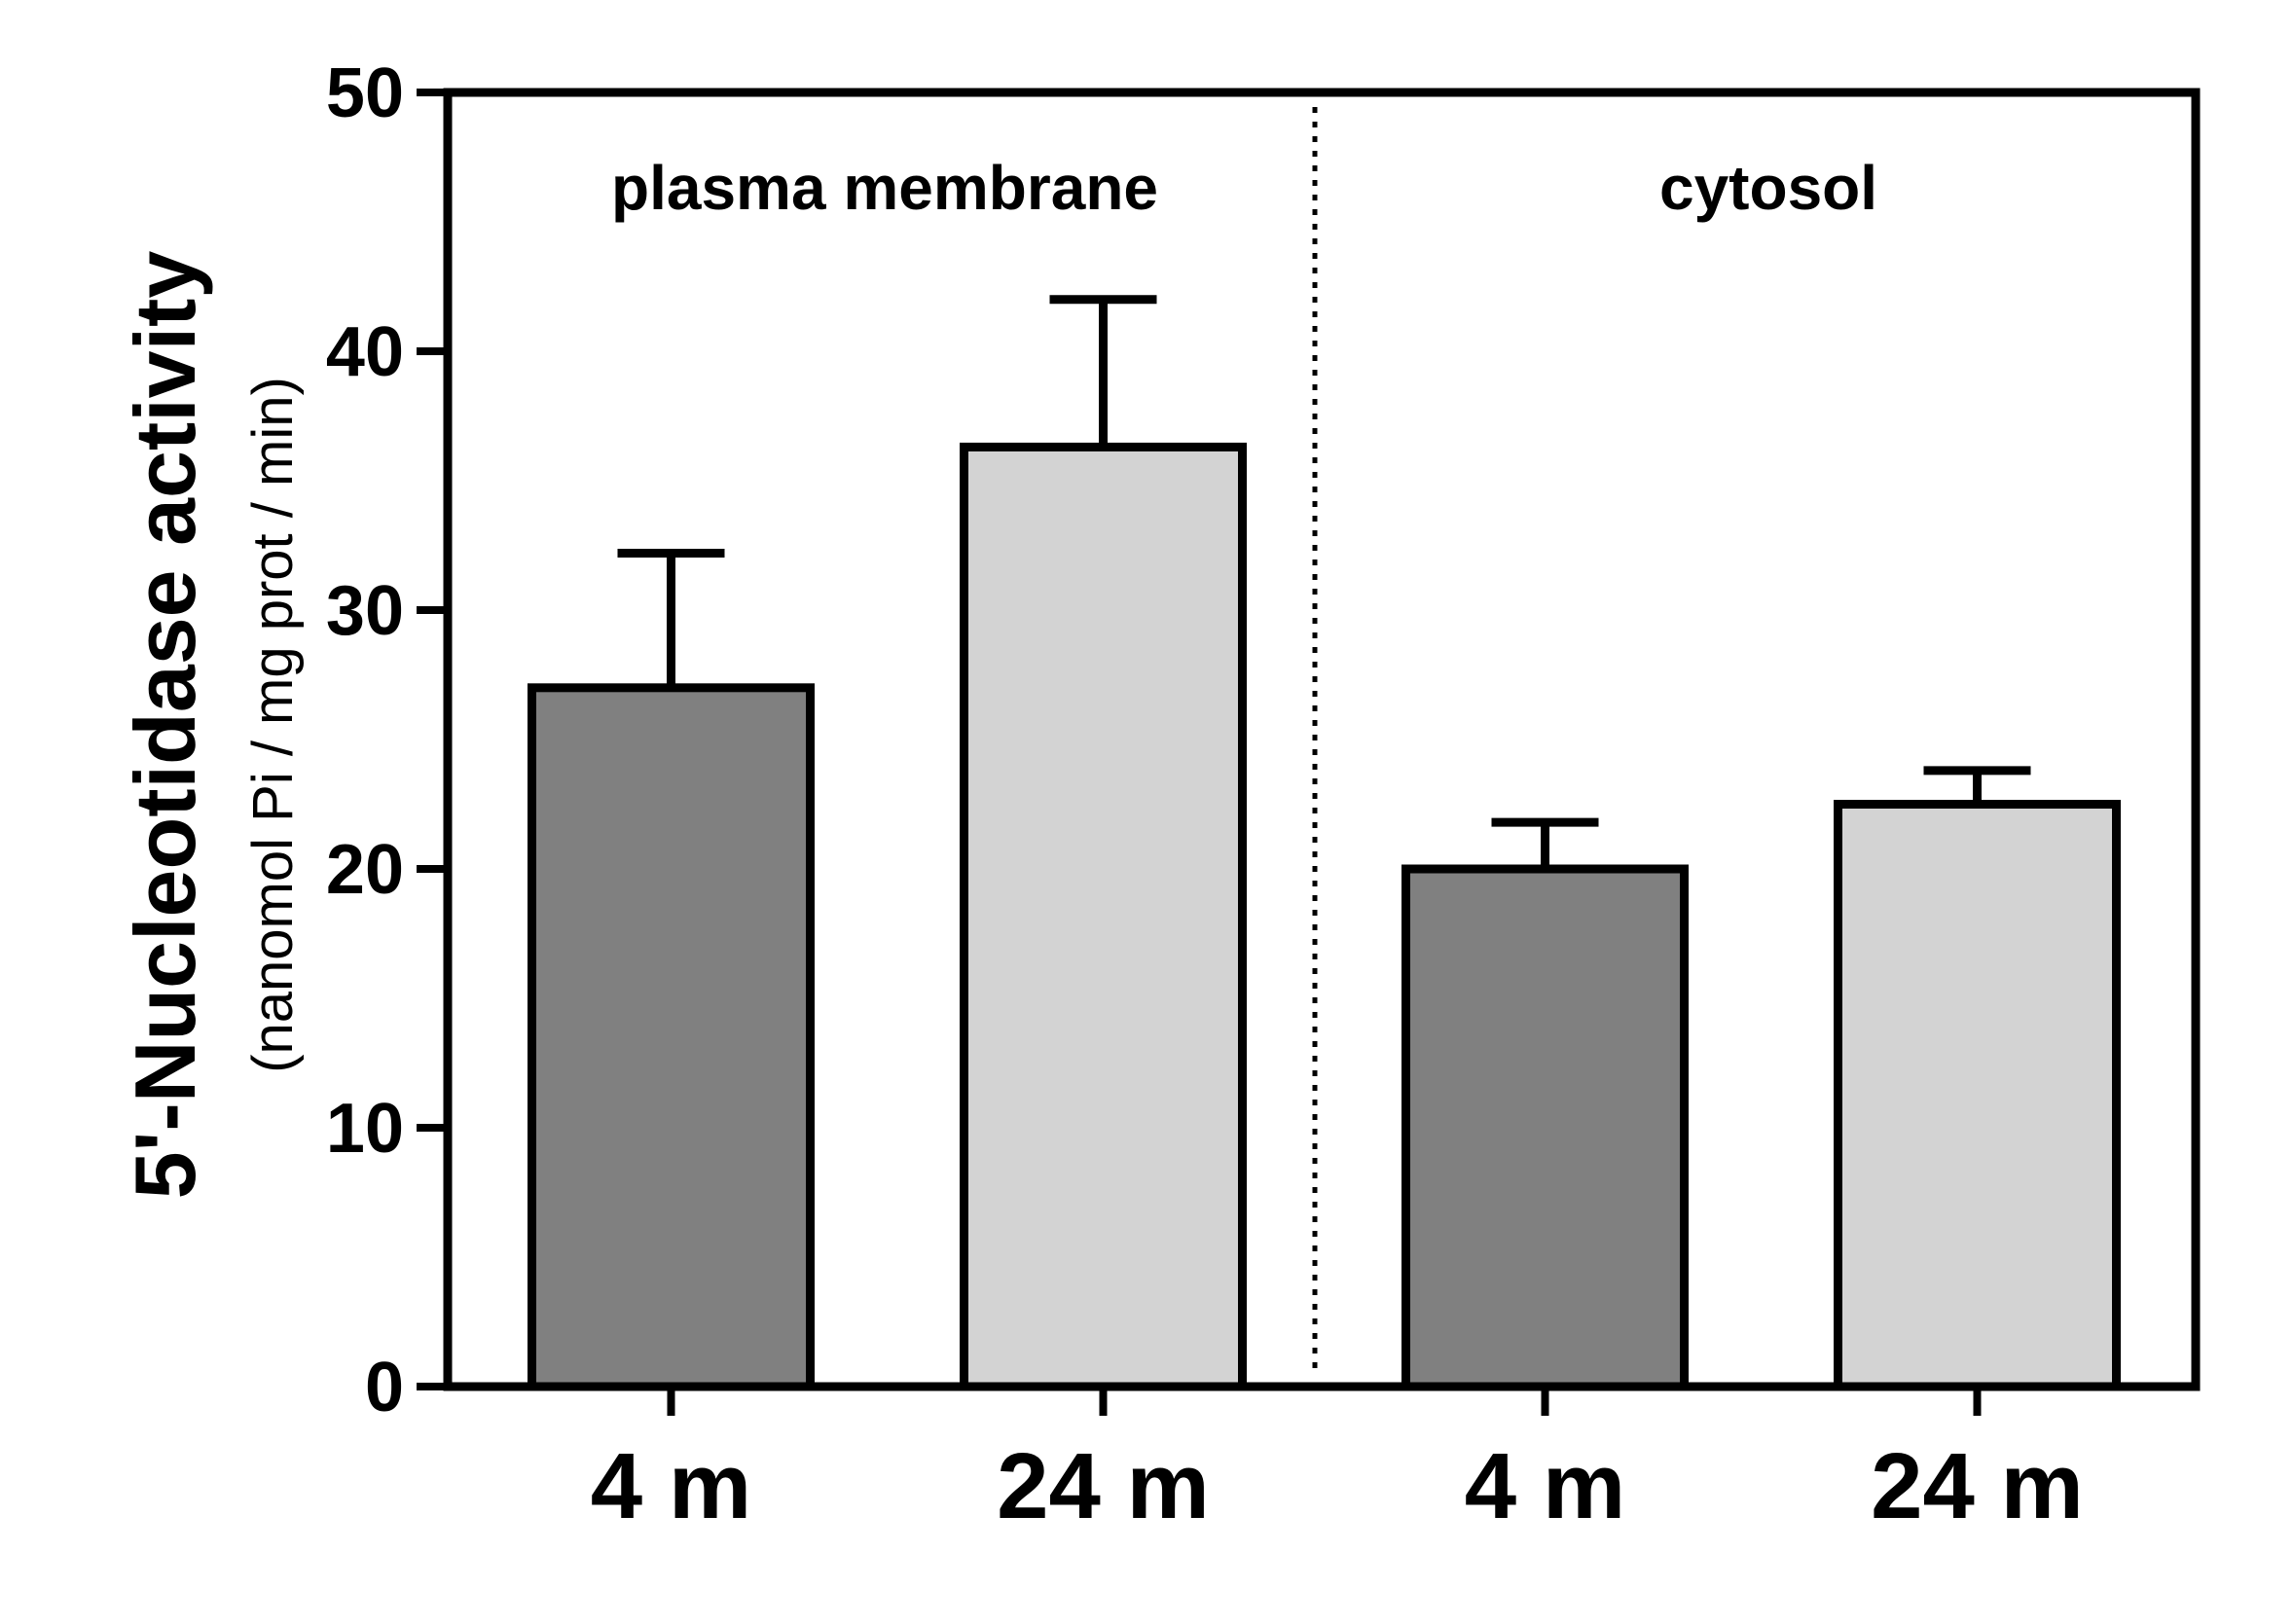 The width and height of the screenshot is (2293, 1624). I want to click on y-tick-label: 20, so click(365, 870).